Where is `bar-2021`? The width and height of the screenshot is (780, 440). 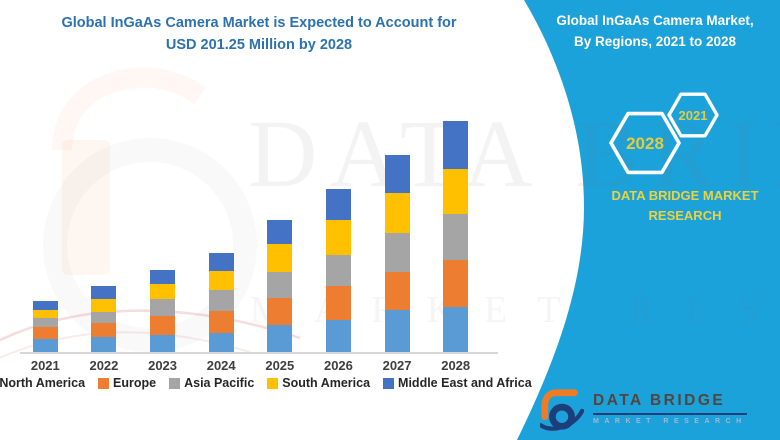
bar-2021 is located at coordinates (45, 226).